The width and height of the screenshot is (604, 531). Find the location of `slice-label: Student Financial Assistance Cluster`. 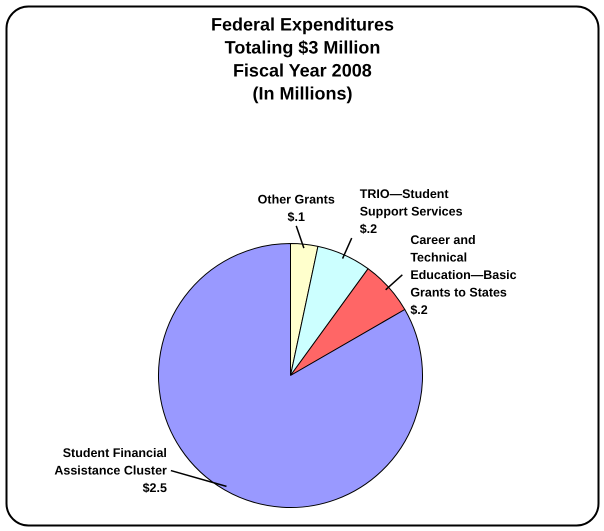

slice-label: Student Financial Assistance Cluster is located at coordinates (111, 462).